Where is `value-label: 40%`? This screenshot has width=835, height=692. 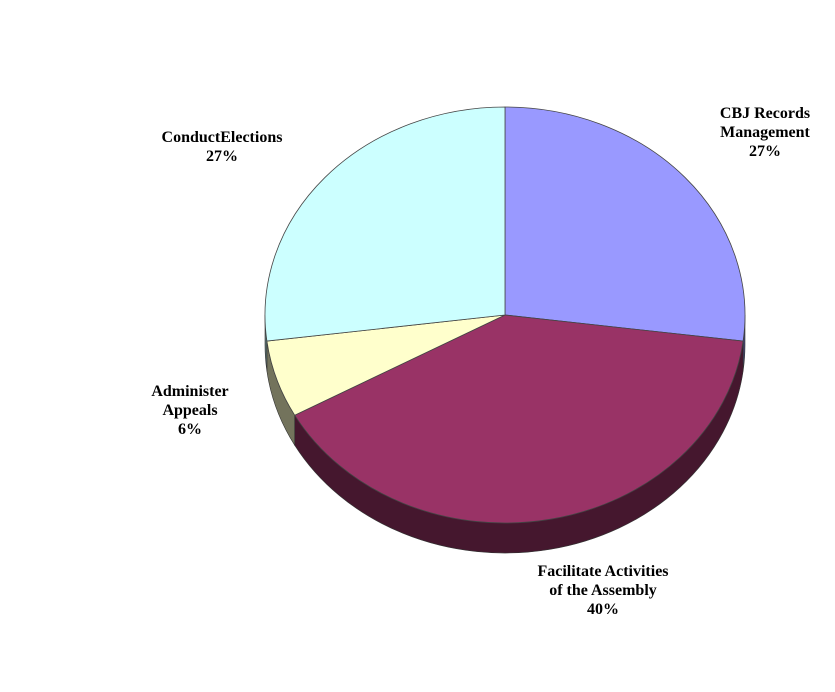 value-label: 40% is located at coordinates (603, 609).